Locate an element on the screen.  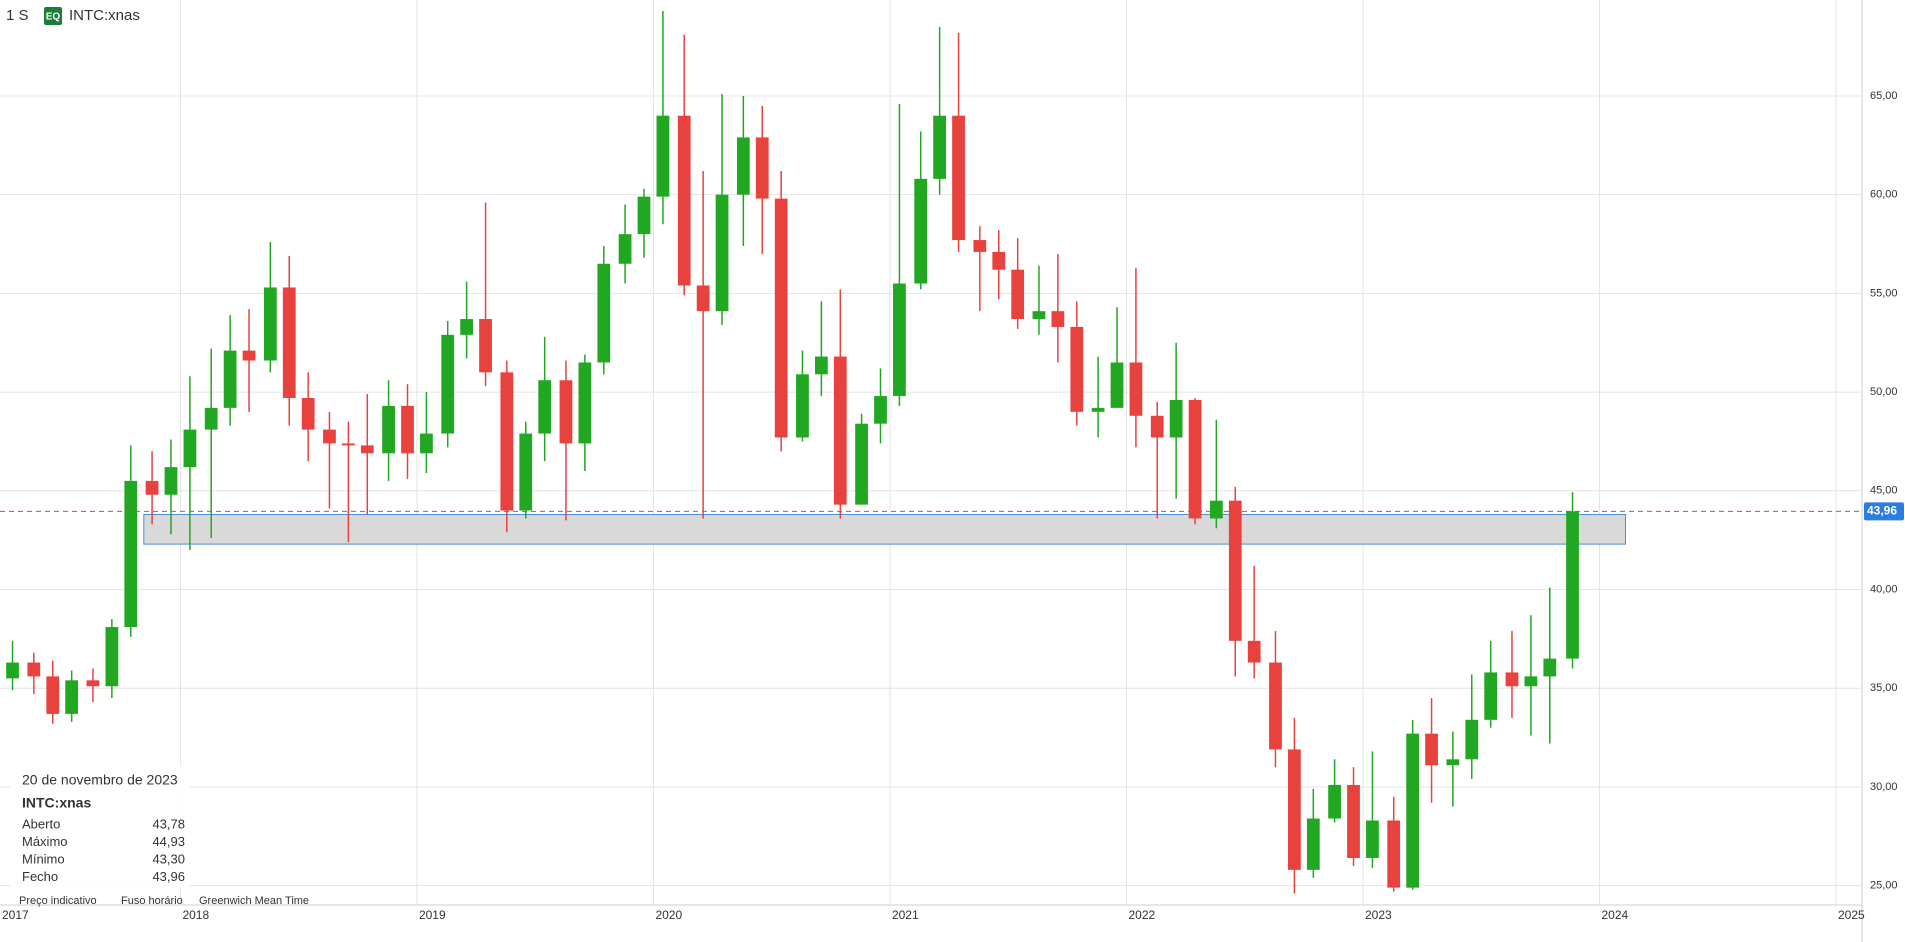
last-price-label: 43,96 is located at coordinates (1882, 511).